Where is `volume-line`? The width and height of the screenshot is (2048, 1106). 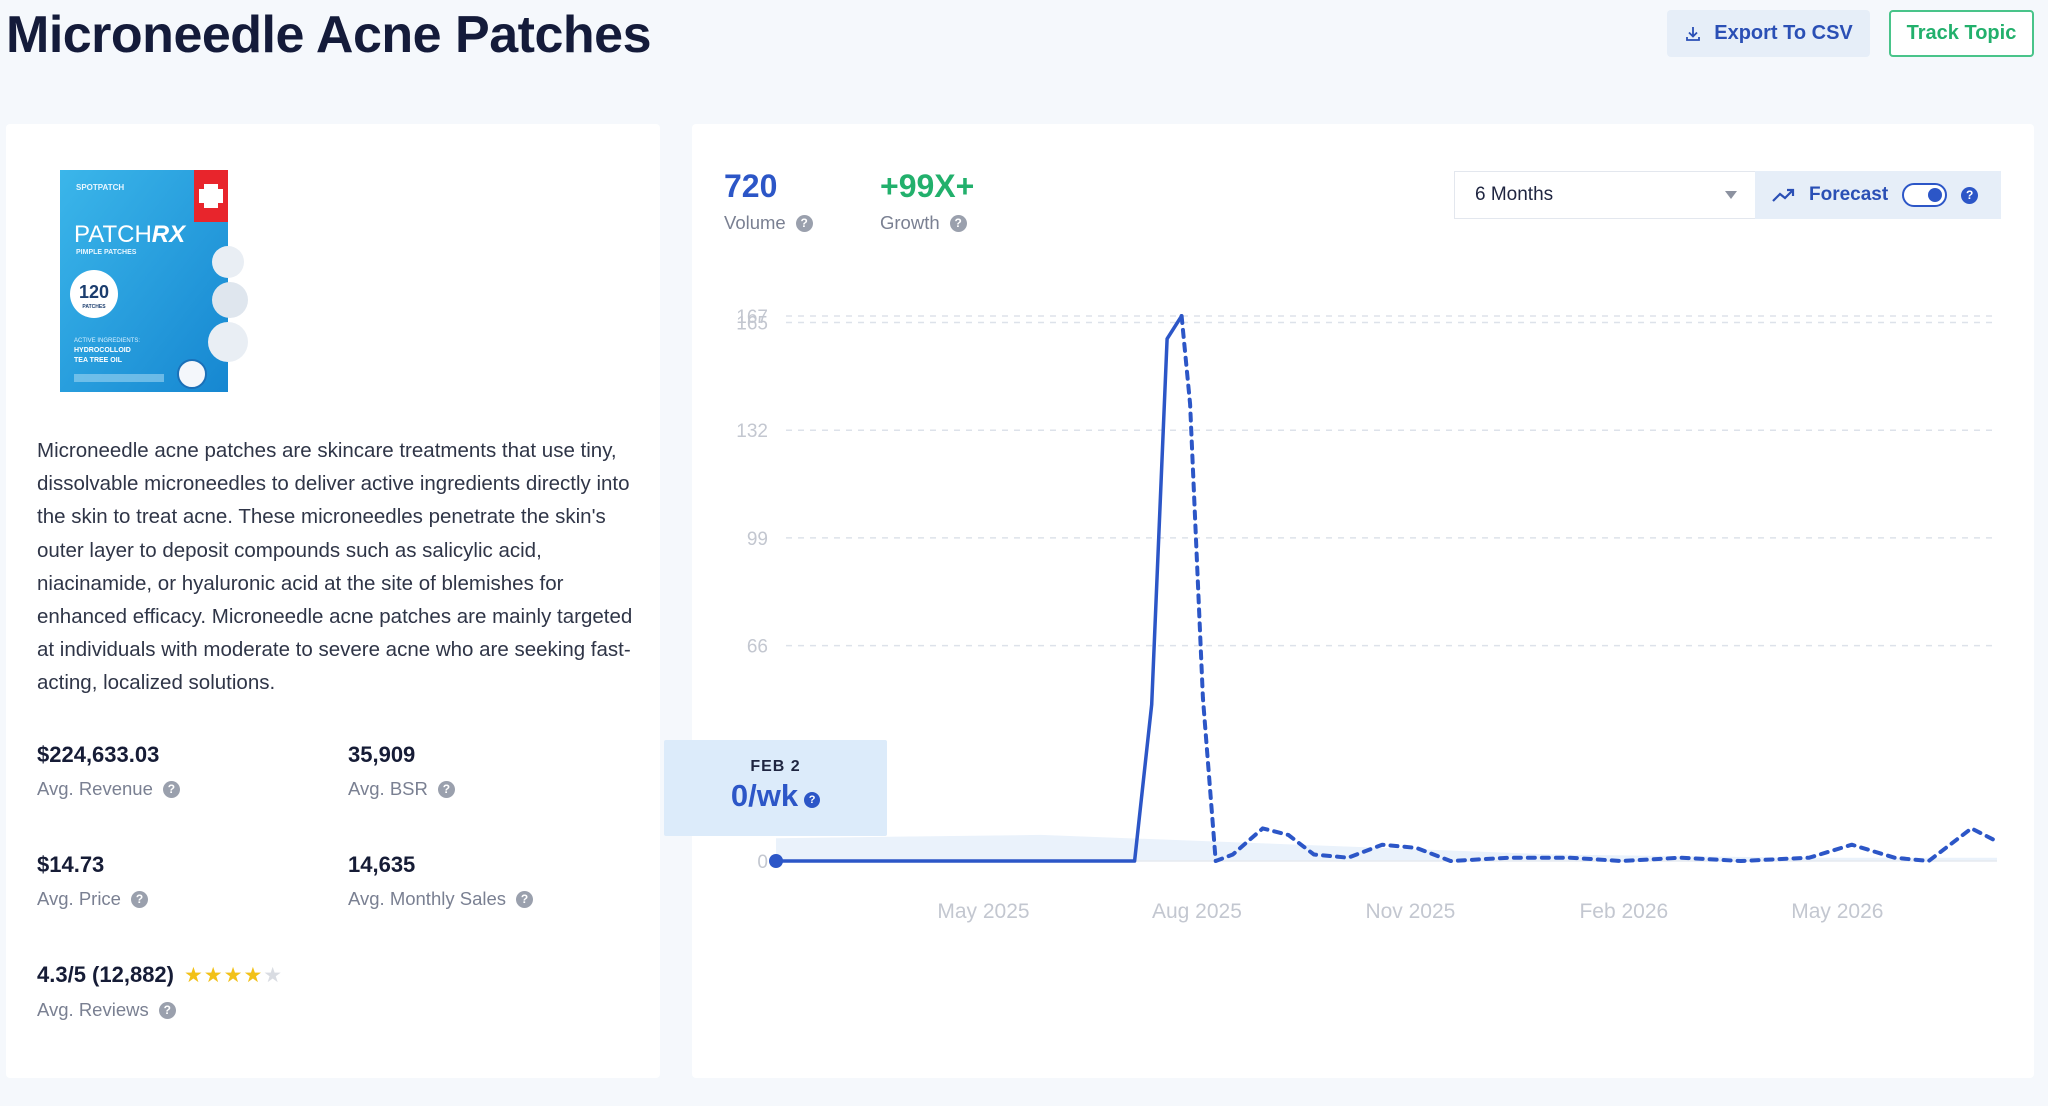 volume-line is located at coordinates (979, 588).